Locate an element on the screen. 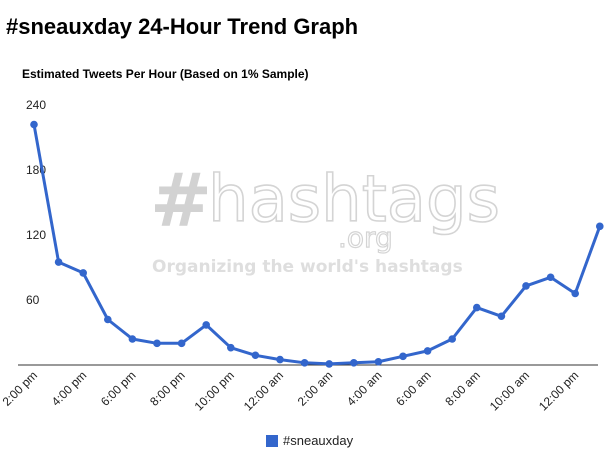  x-tick-label: 10:00 pm is located at coordinates (214, 390).